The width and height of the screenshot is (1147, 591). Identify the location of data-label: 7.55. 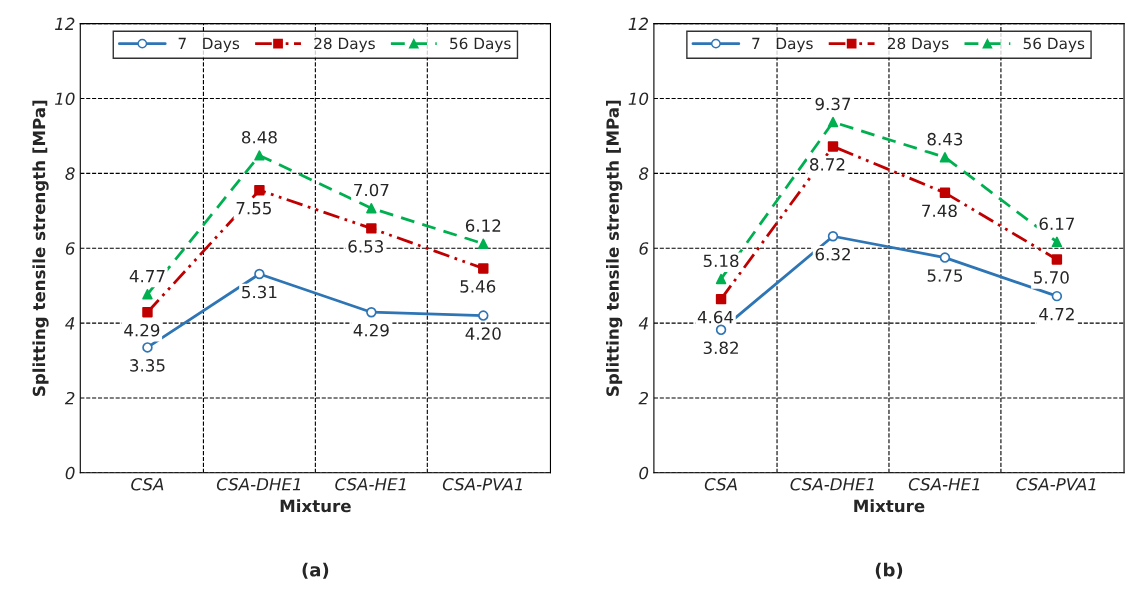
(253, 208).